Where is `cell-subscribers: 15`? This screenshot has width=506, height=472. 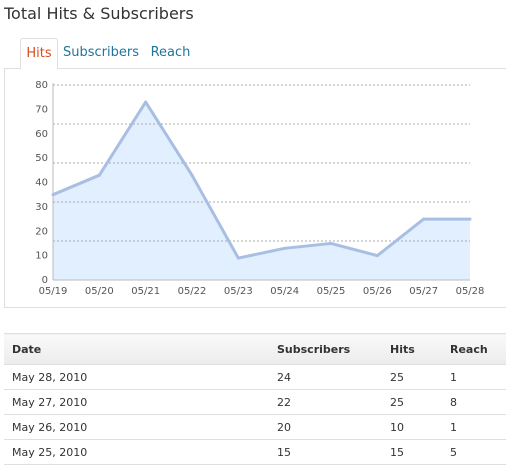 cell-subscribers: 15 is located at coordinates (333, 452).